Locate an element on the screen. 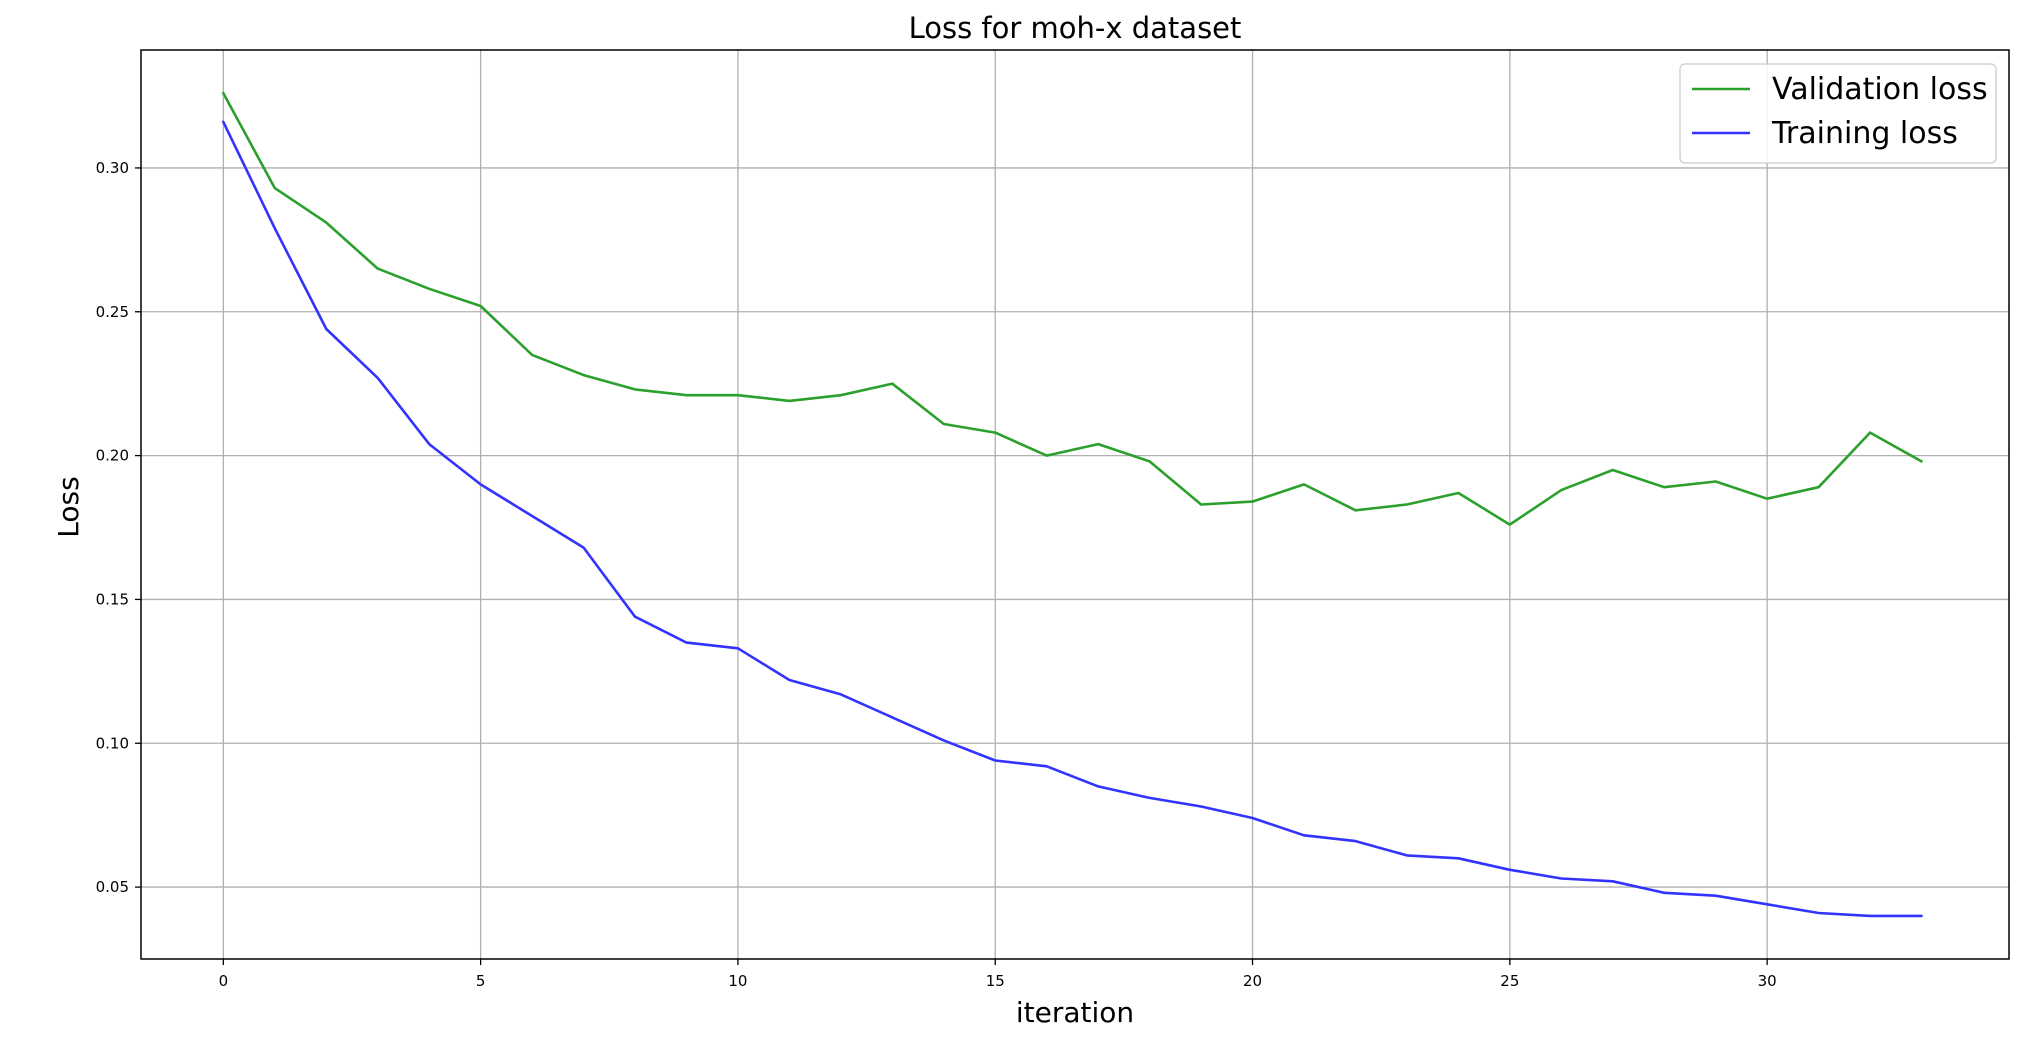  legend-box is located at coordinates (1838, 113).